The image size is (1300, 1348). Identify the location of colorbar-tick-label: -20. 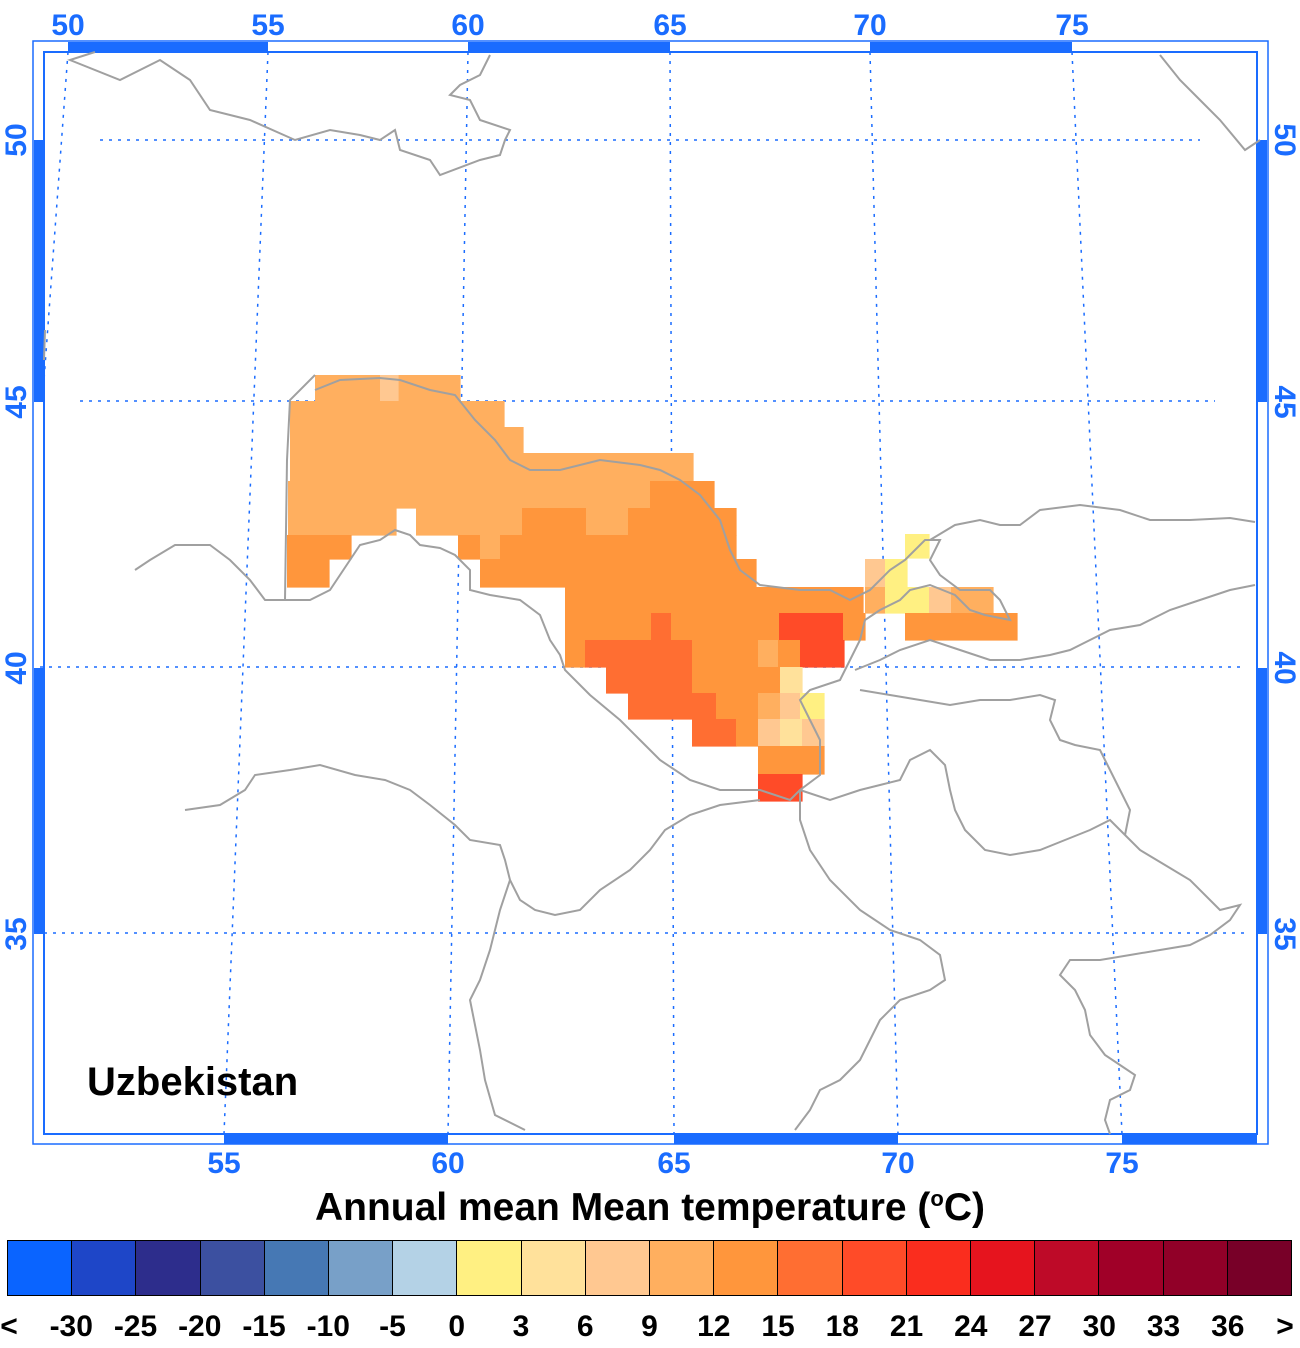
(200, 1326).